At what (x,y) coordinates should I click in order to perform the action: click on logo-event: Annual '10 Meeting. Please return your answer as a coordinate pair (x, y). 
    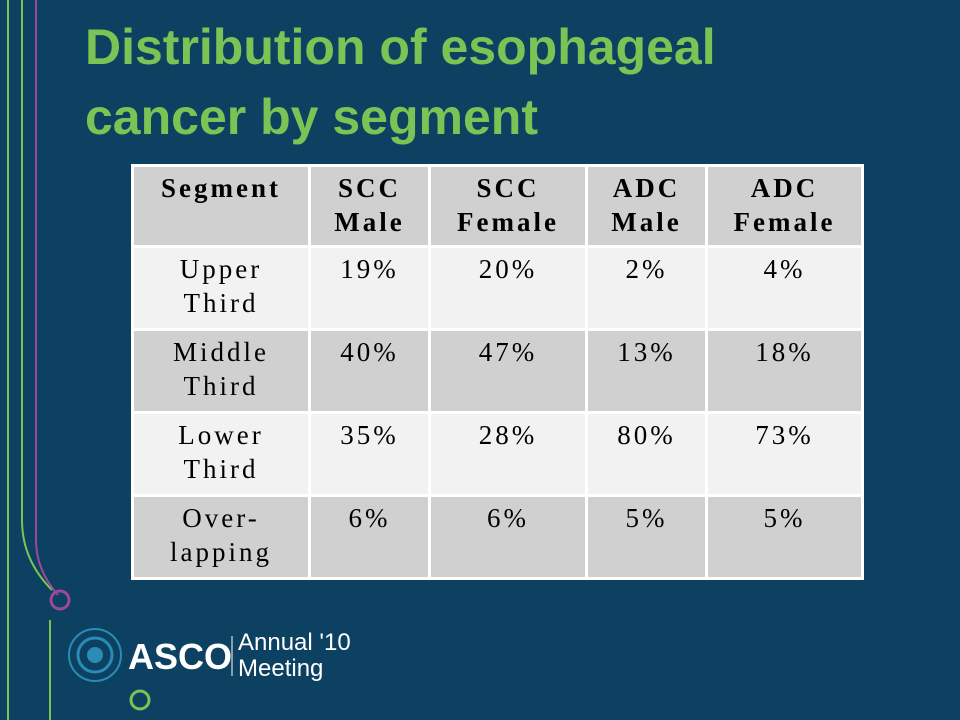
    Looking at the image, I should click on (294, 656).